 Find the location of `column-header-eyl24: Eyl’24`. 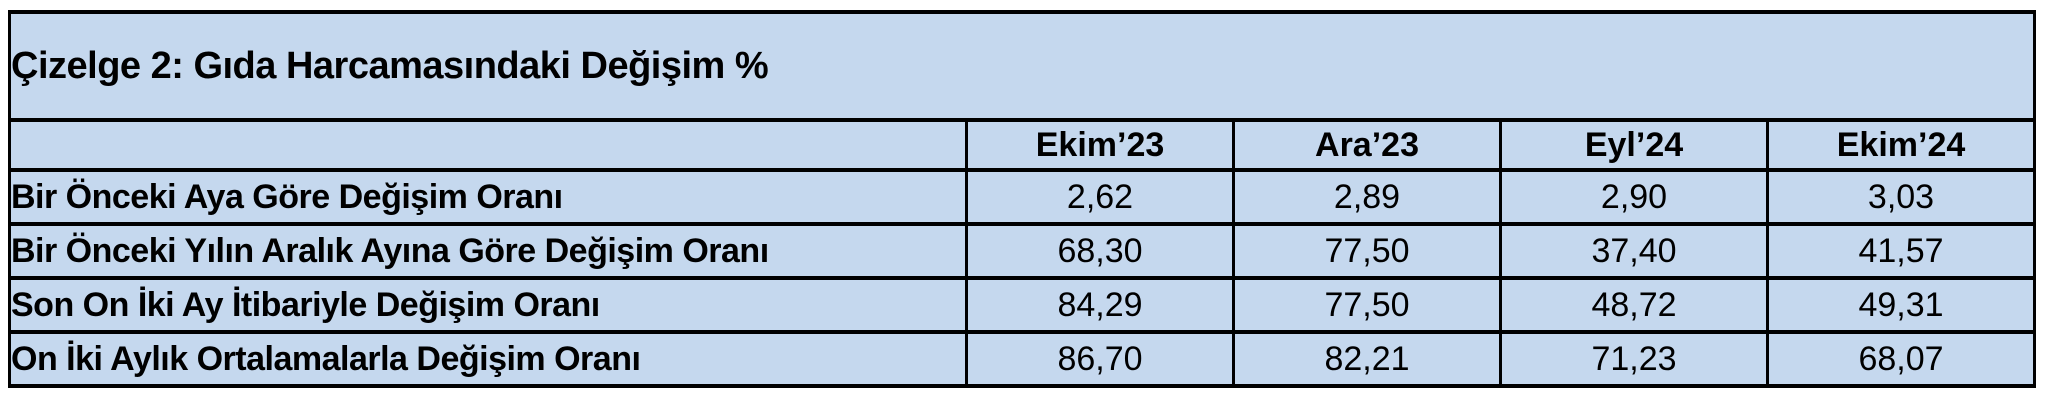

column-header-eyl24: Eyl’24 is located at coordinates (1634, 145).